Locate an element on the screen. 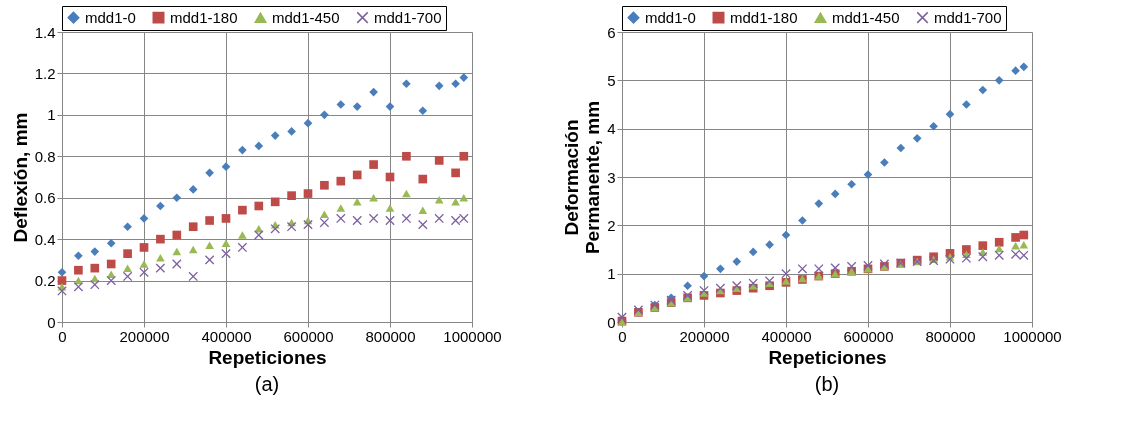 The width and height of the screenshot is (1125, 432). y-axis-title: Deflexión, mm is located at coordinates (20, 177).